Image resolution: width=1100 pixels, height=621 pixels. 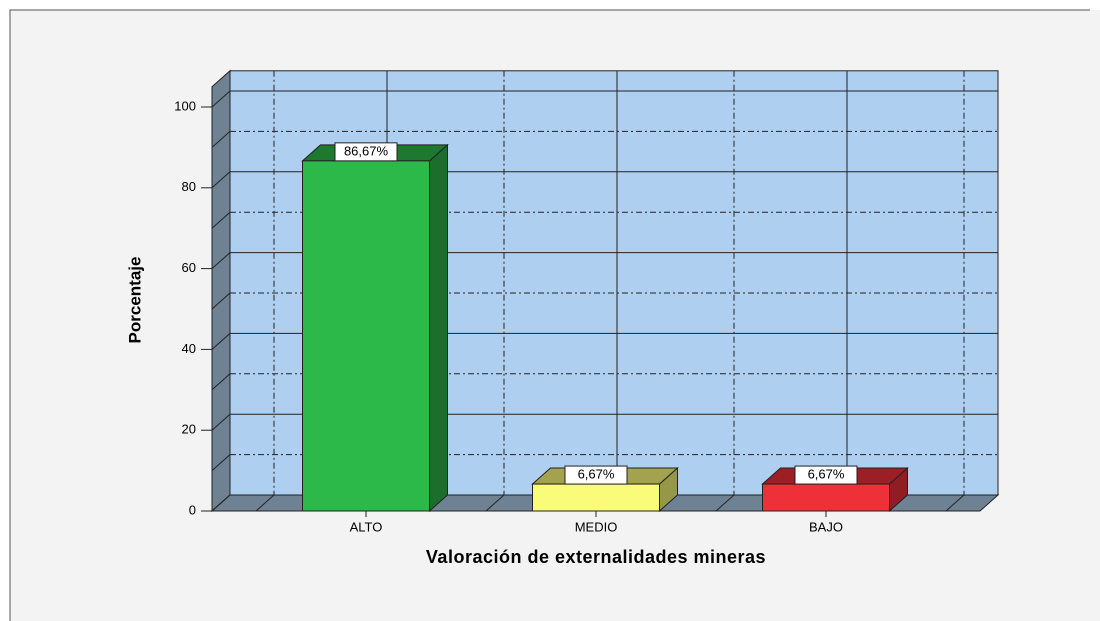 What do you see at coordinates (826, 526) in the screenshot?
I see `x-tick-label: BAJO` at bounding box center [826, 526].